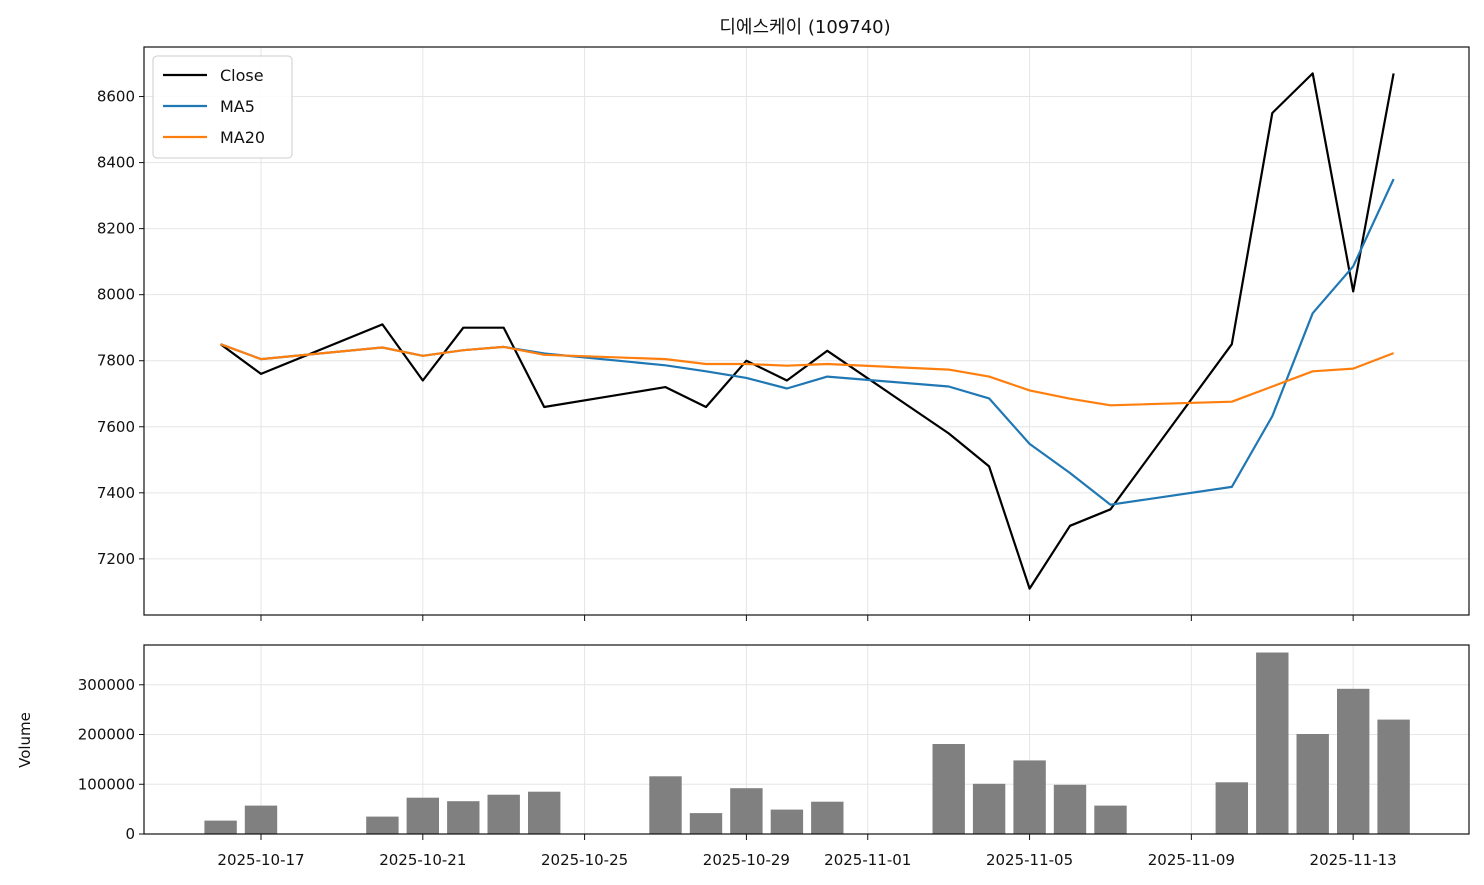 Image resolution: width=1484 pixels, height=885 pixels. I want to click on legend: Close MA5 MA20, so click(222, 107).